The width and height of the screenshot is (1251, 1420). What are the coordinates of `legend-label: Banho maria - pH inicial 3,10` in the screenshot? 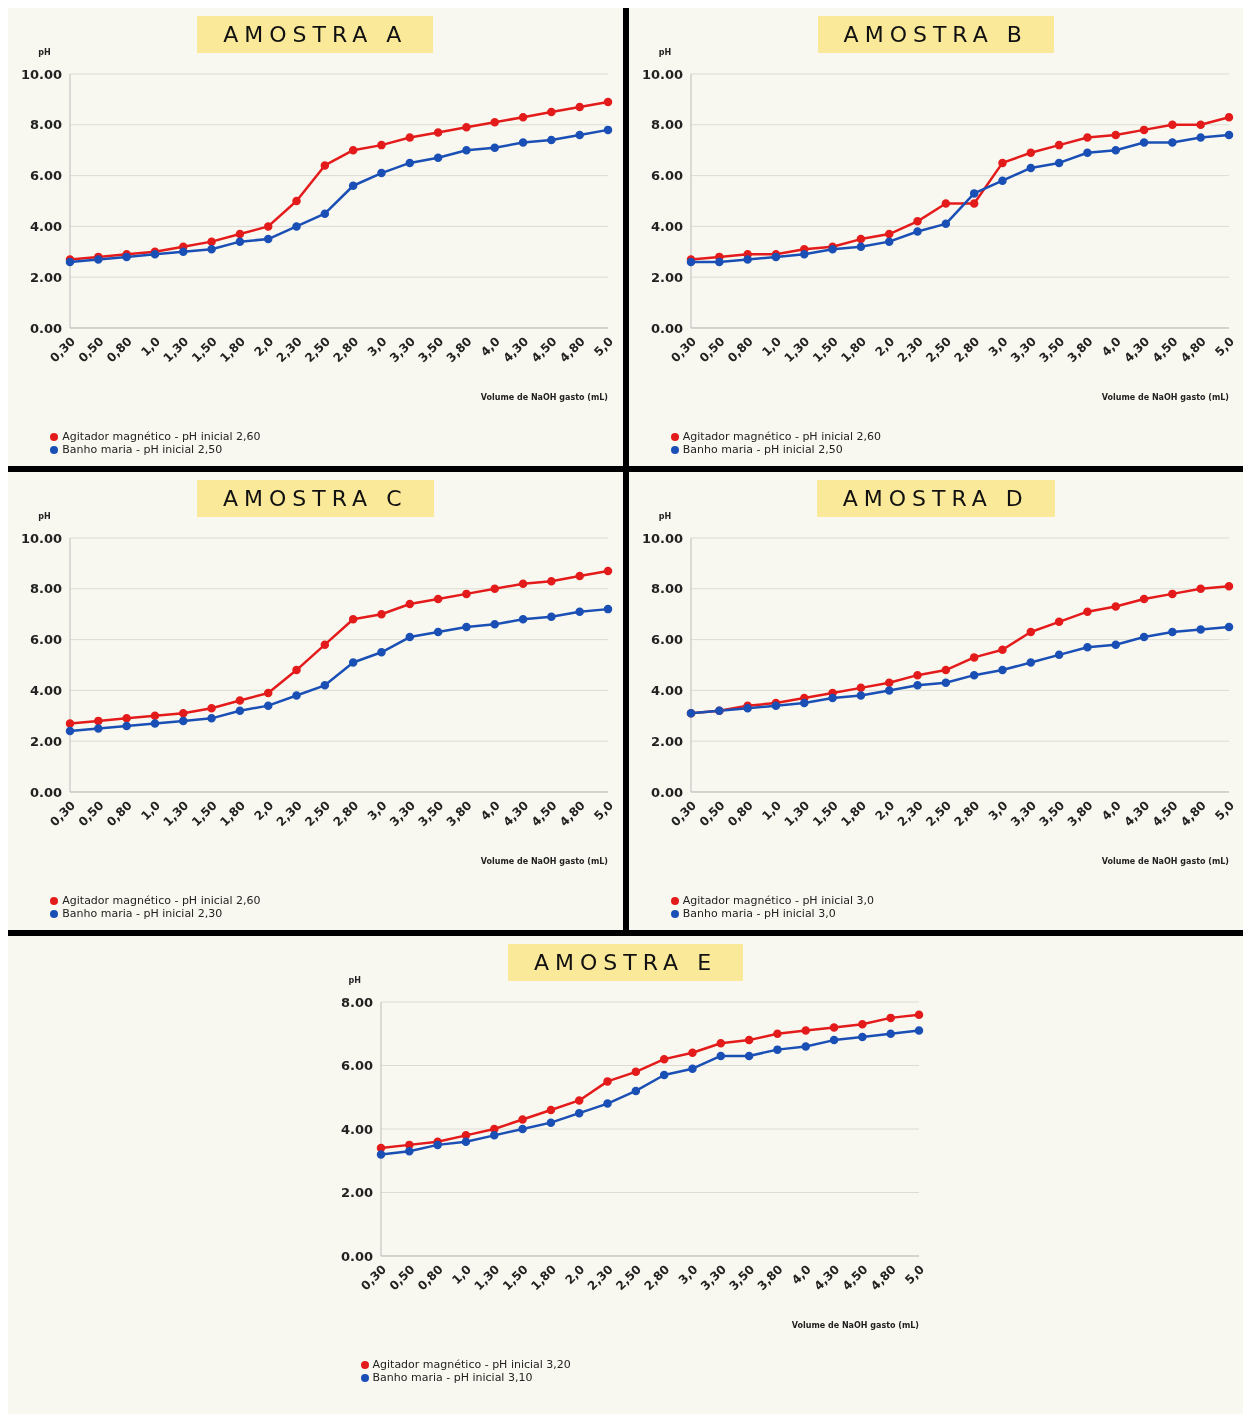 It's located at (452, 1377).